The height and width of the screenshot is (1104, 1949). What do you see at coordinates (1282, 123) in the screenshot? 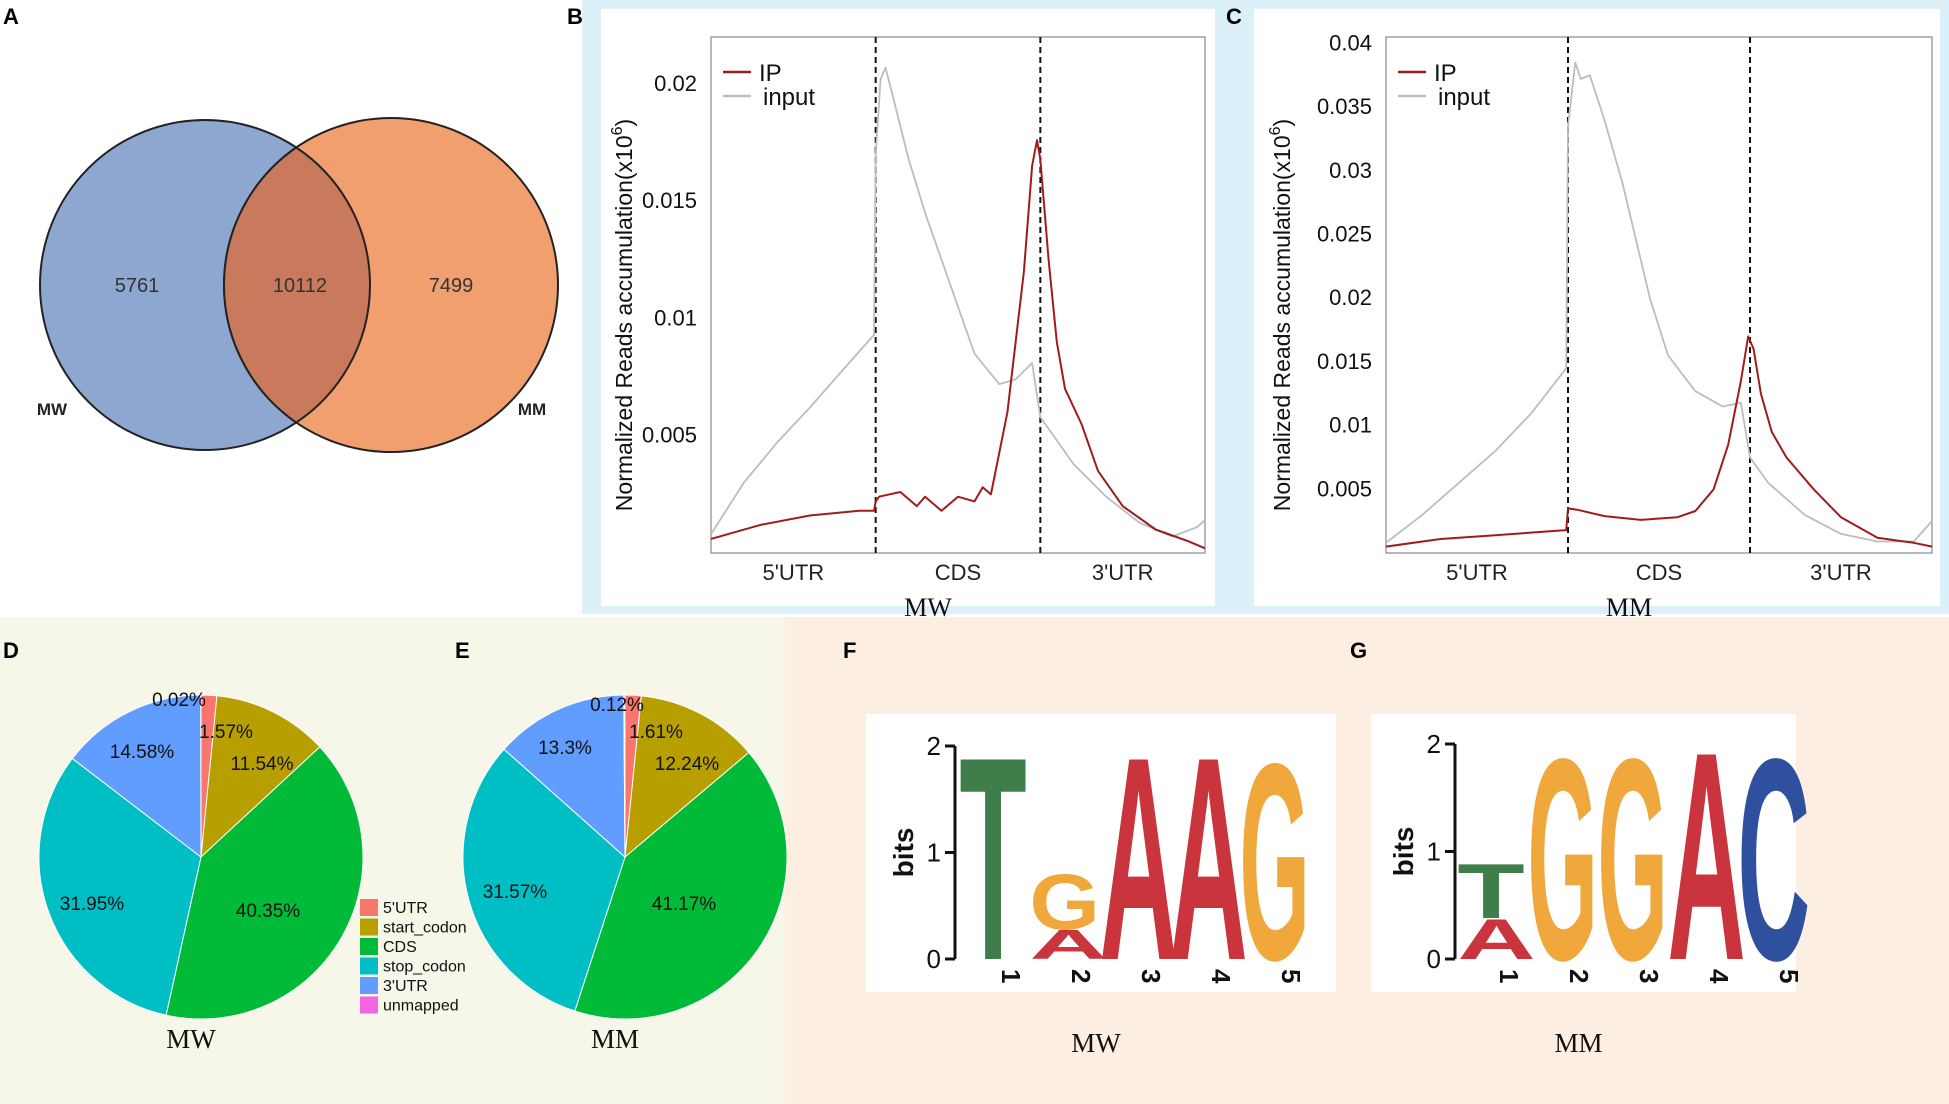
I see `y-axis-label-close: )` at bounding box center [1282, 123].